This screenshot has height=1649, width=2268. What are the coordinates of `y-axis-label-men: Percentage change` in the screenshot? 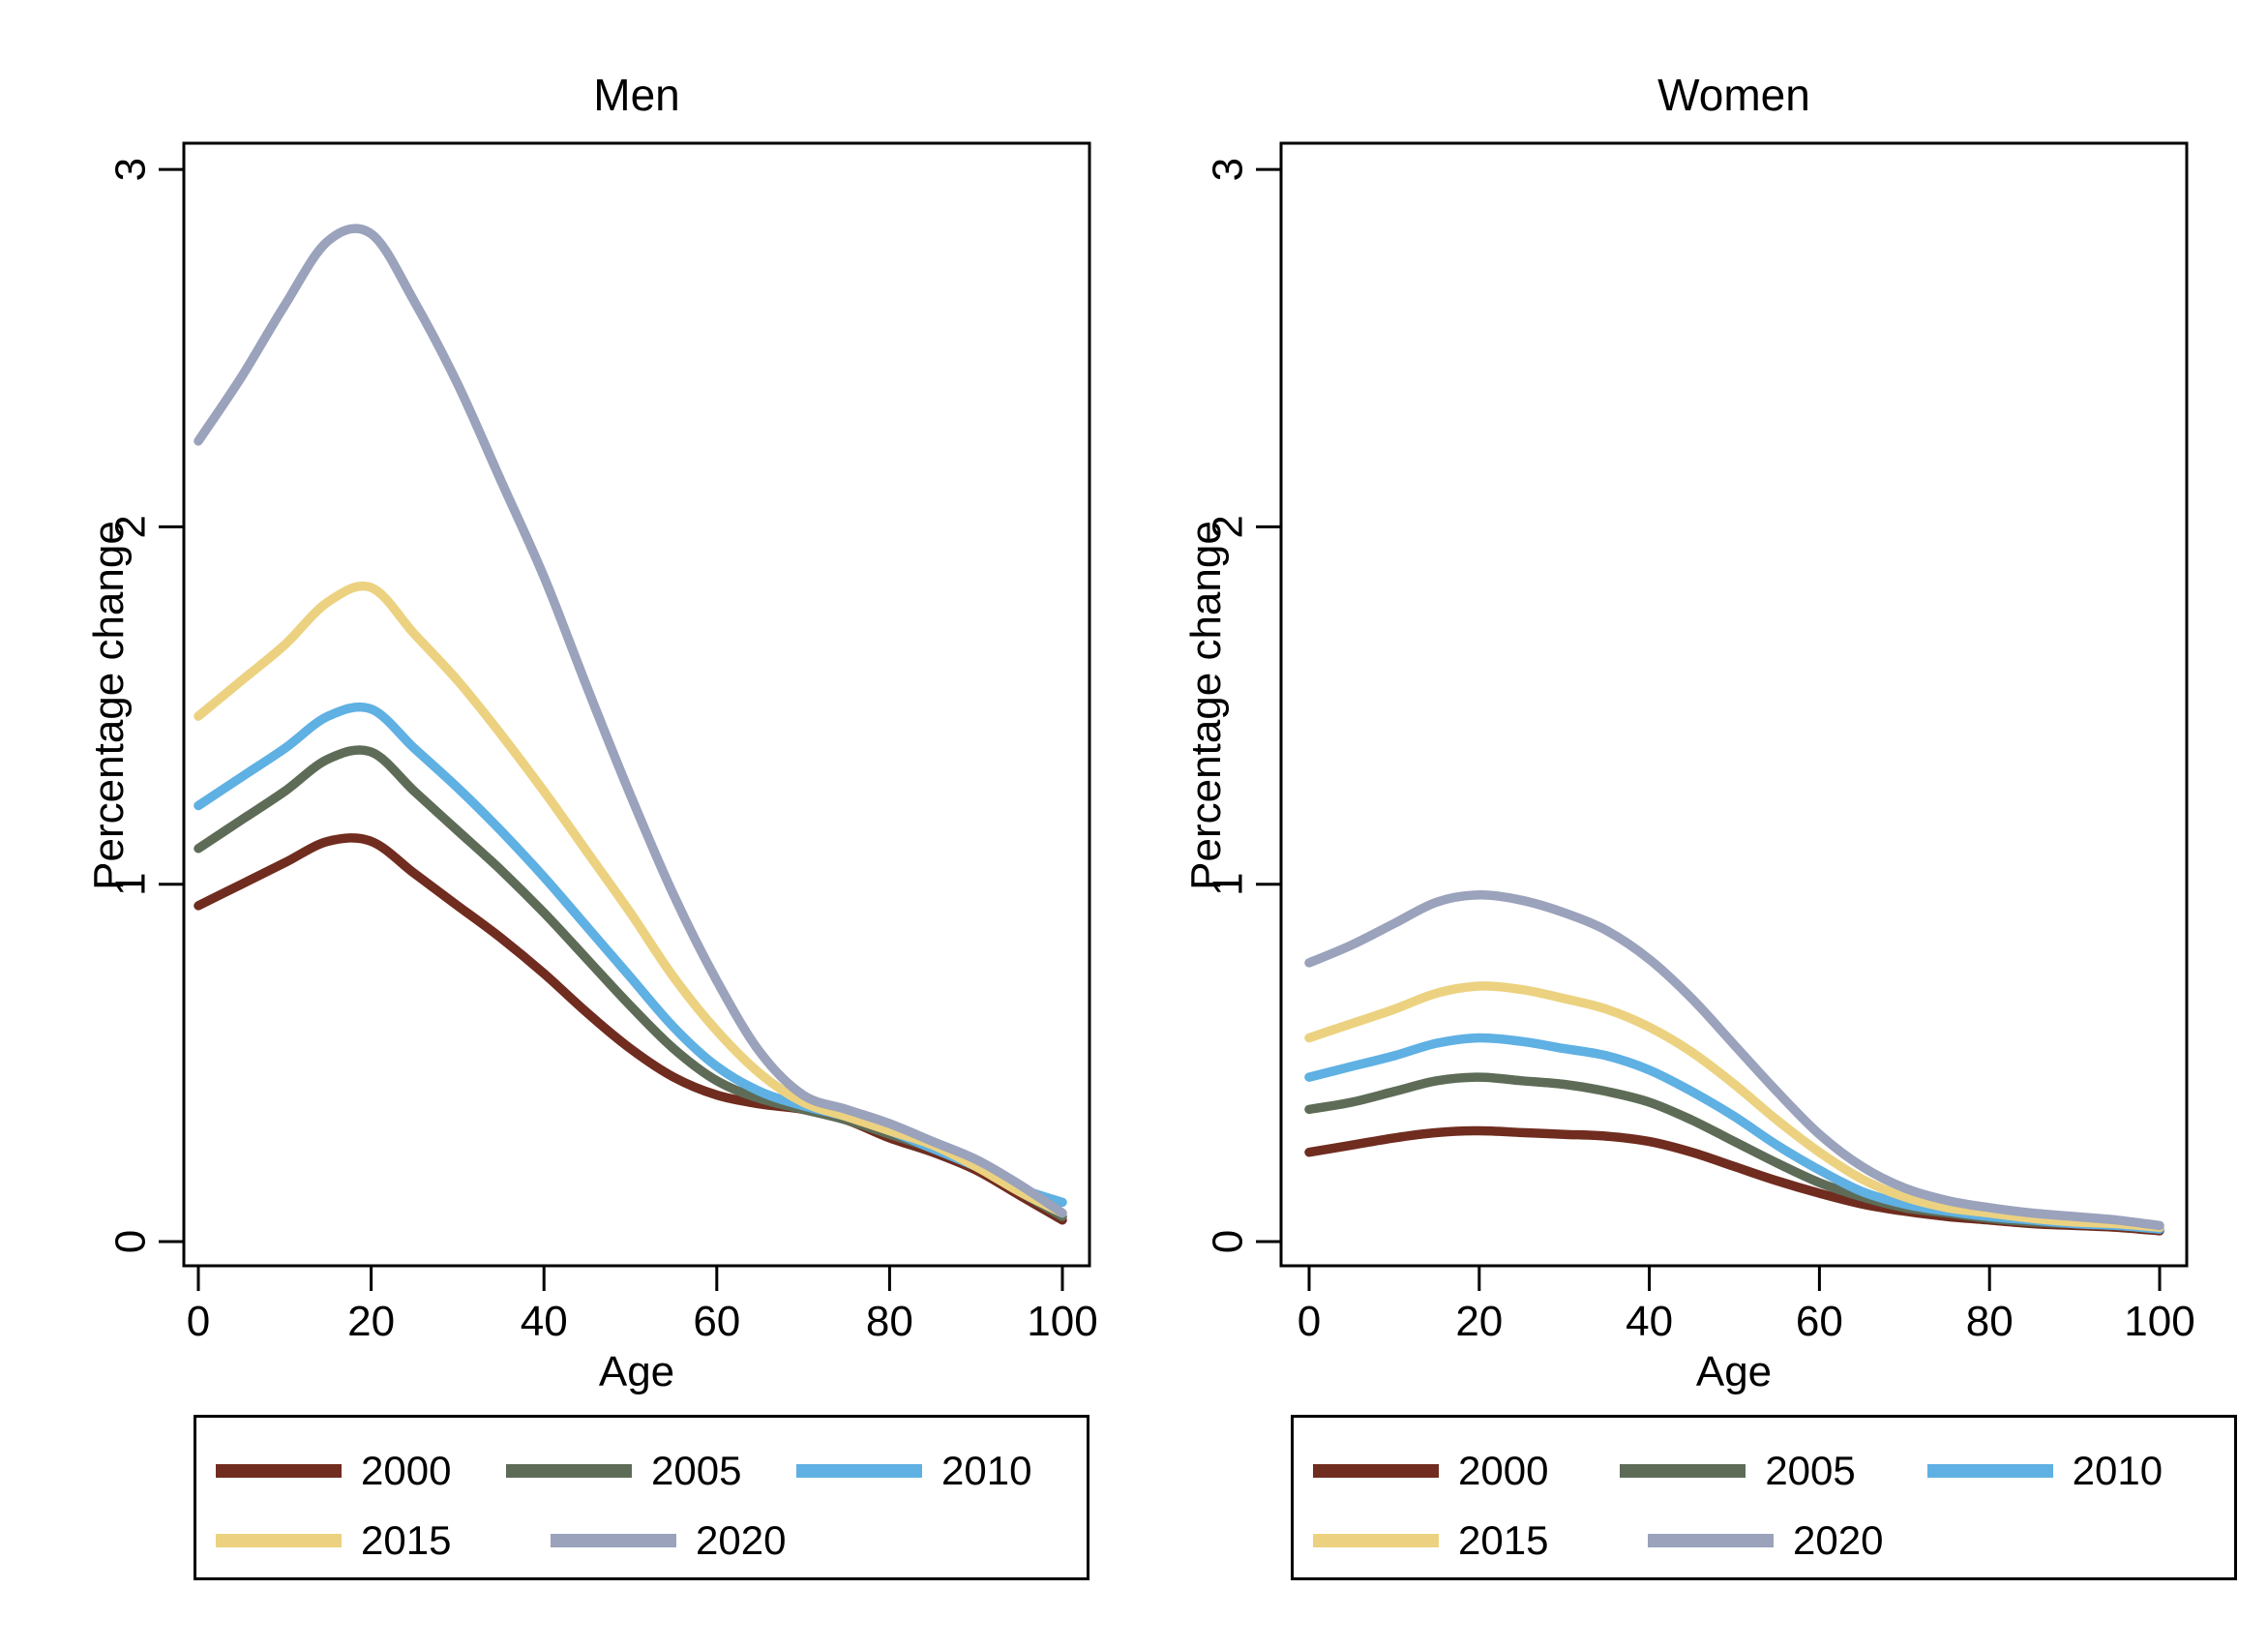 It's located at (109, 706).